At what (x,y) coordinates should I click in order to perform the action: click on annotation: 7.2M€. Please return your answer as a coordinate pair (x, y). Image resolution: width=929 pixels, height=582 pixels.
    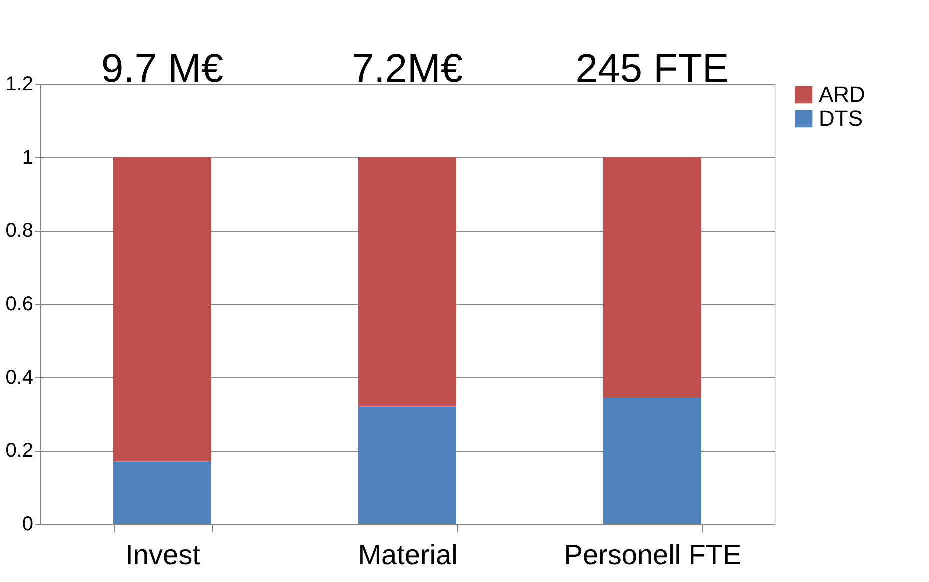
    Looking at the image, I should click on (408, 69).